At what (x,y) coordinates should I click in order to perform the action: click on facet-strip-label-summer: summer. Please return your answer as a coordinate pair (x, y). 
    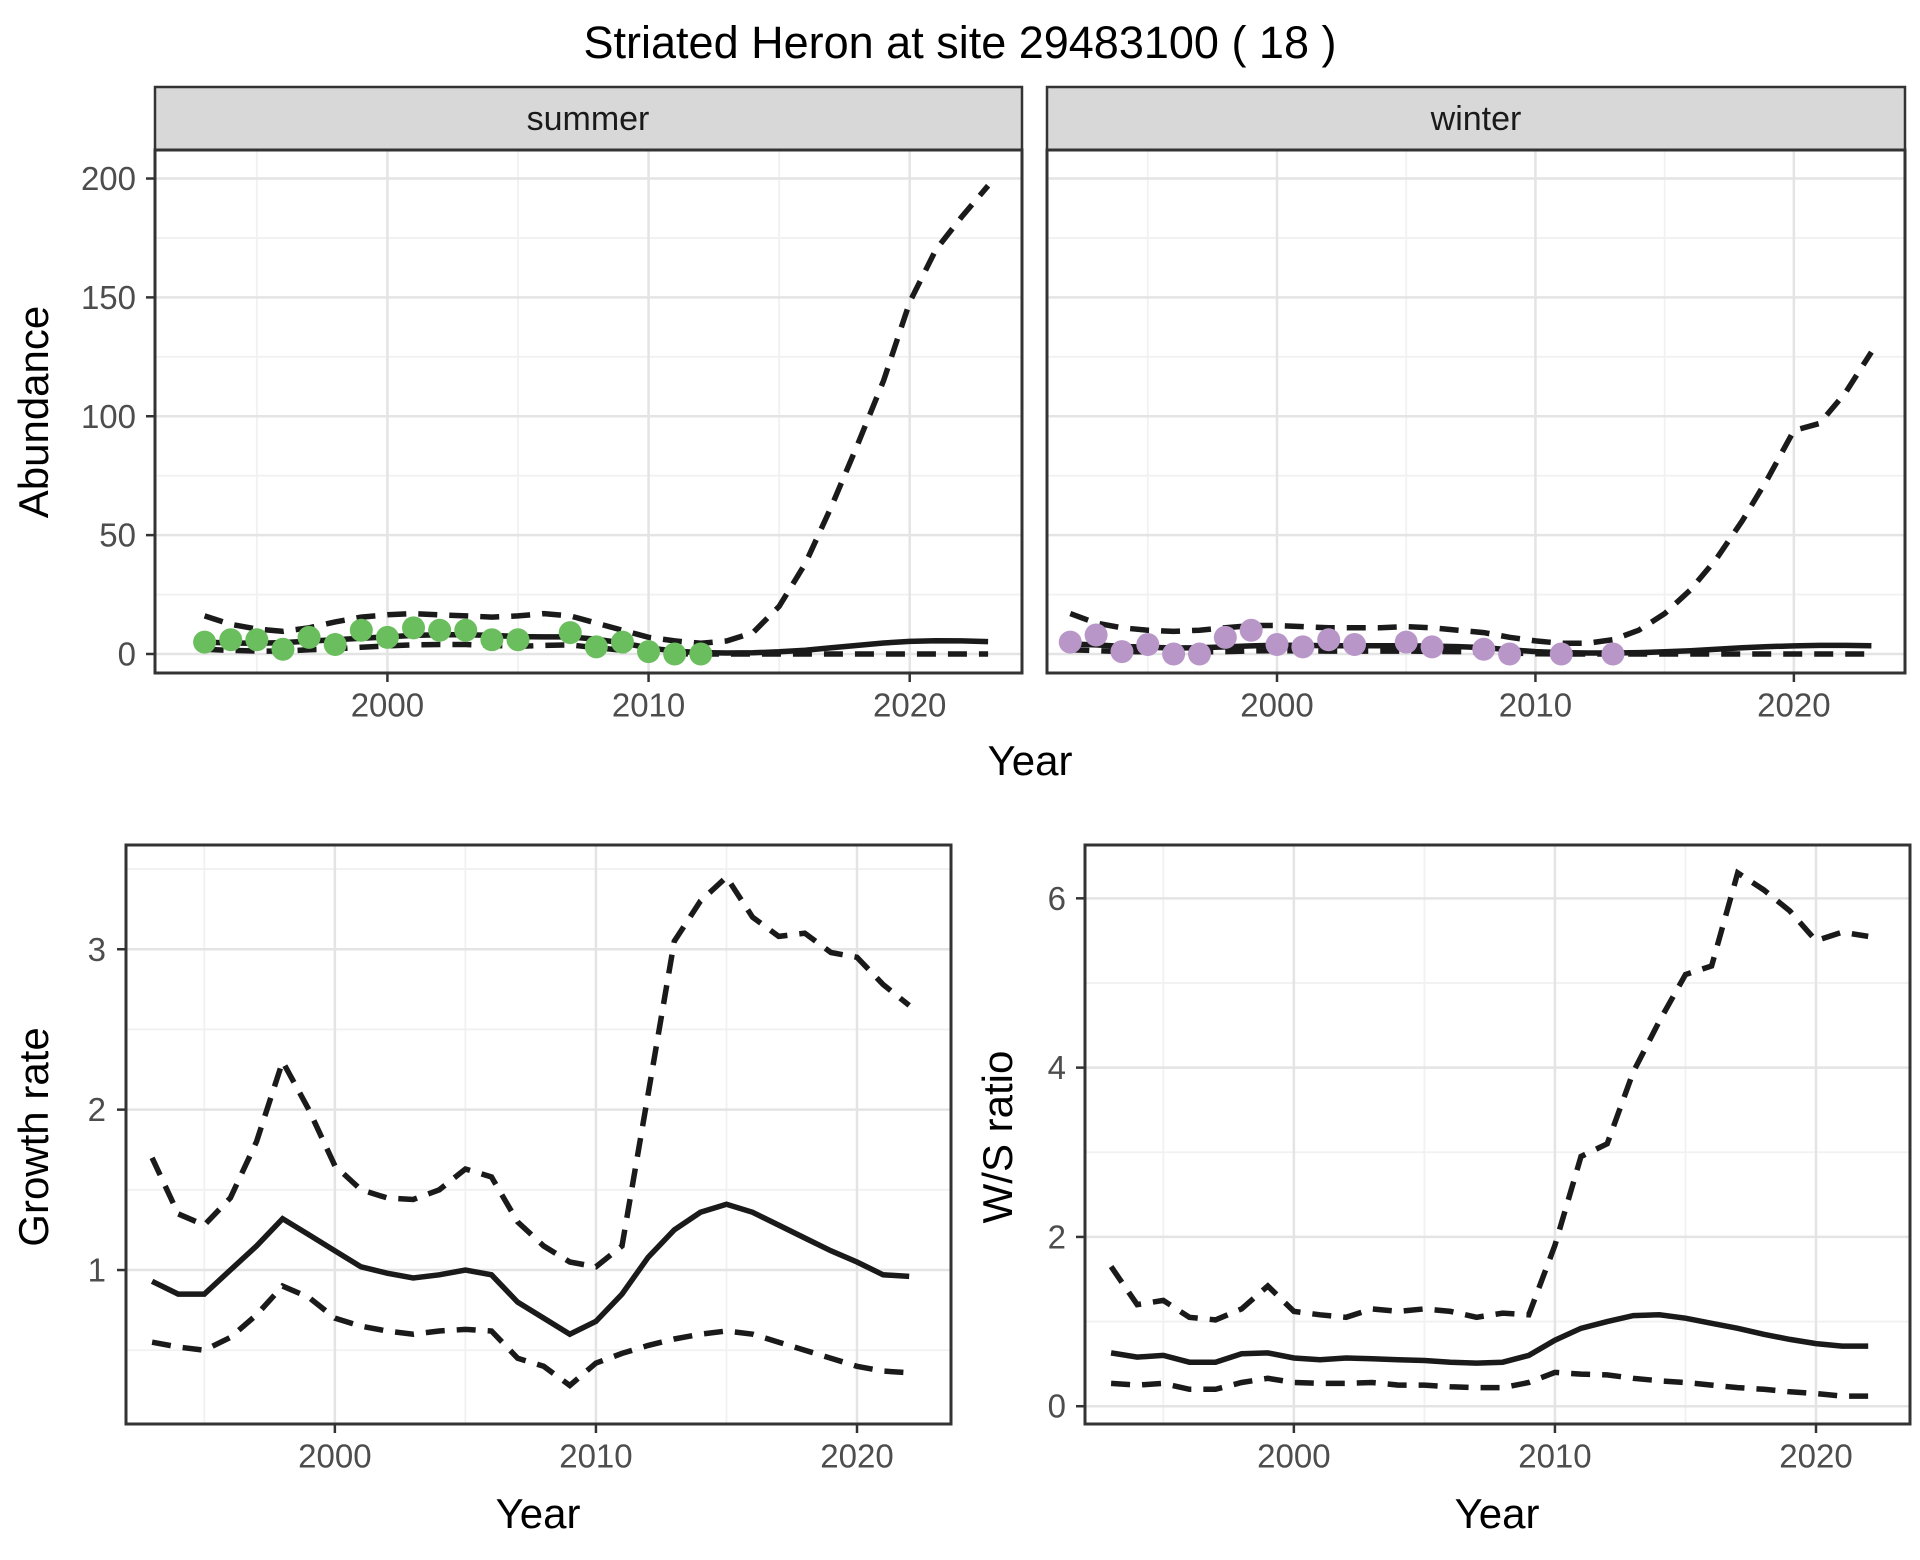
    Looking at the image, I should click on (588, 119).